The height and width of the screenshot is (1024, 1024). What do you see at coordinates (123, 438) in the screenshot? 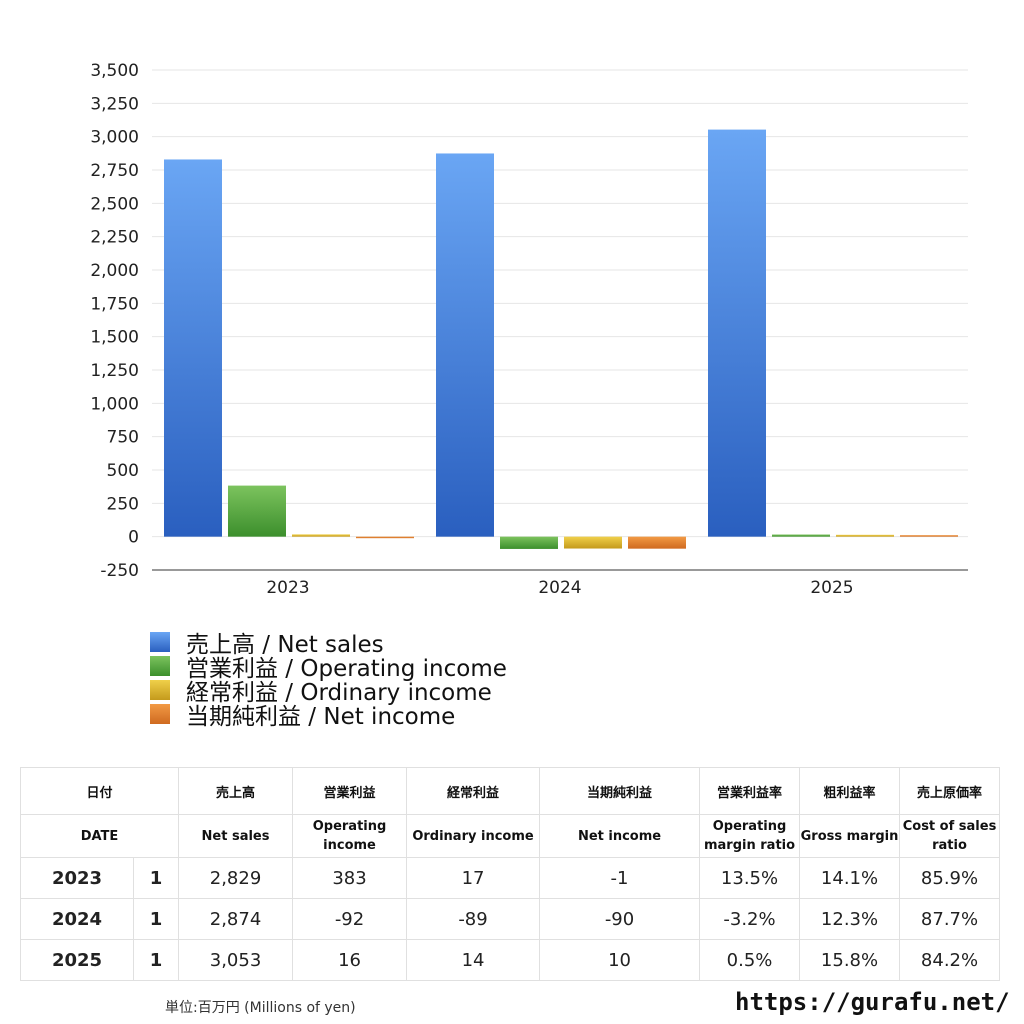
I see `y-tick-label: 750` at bounding box center [123, 438].